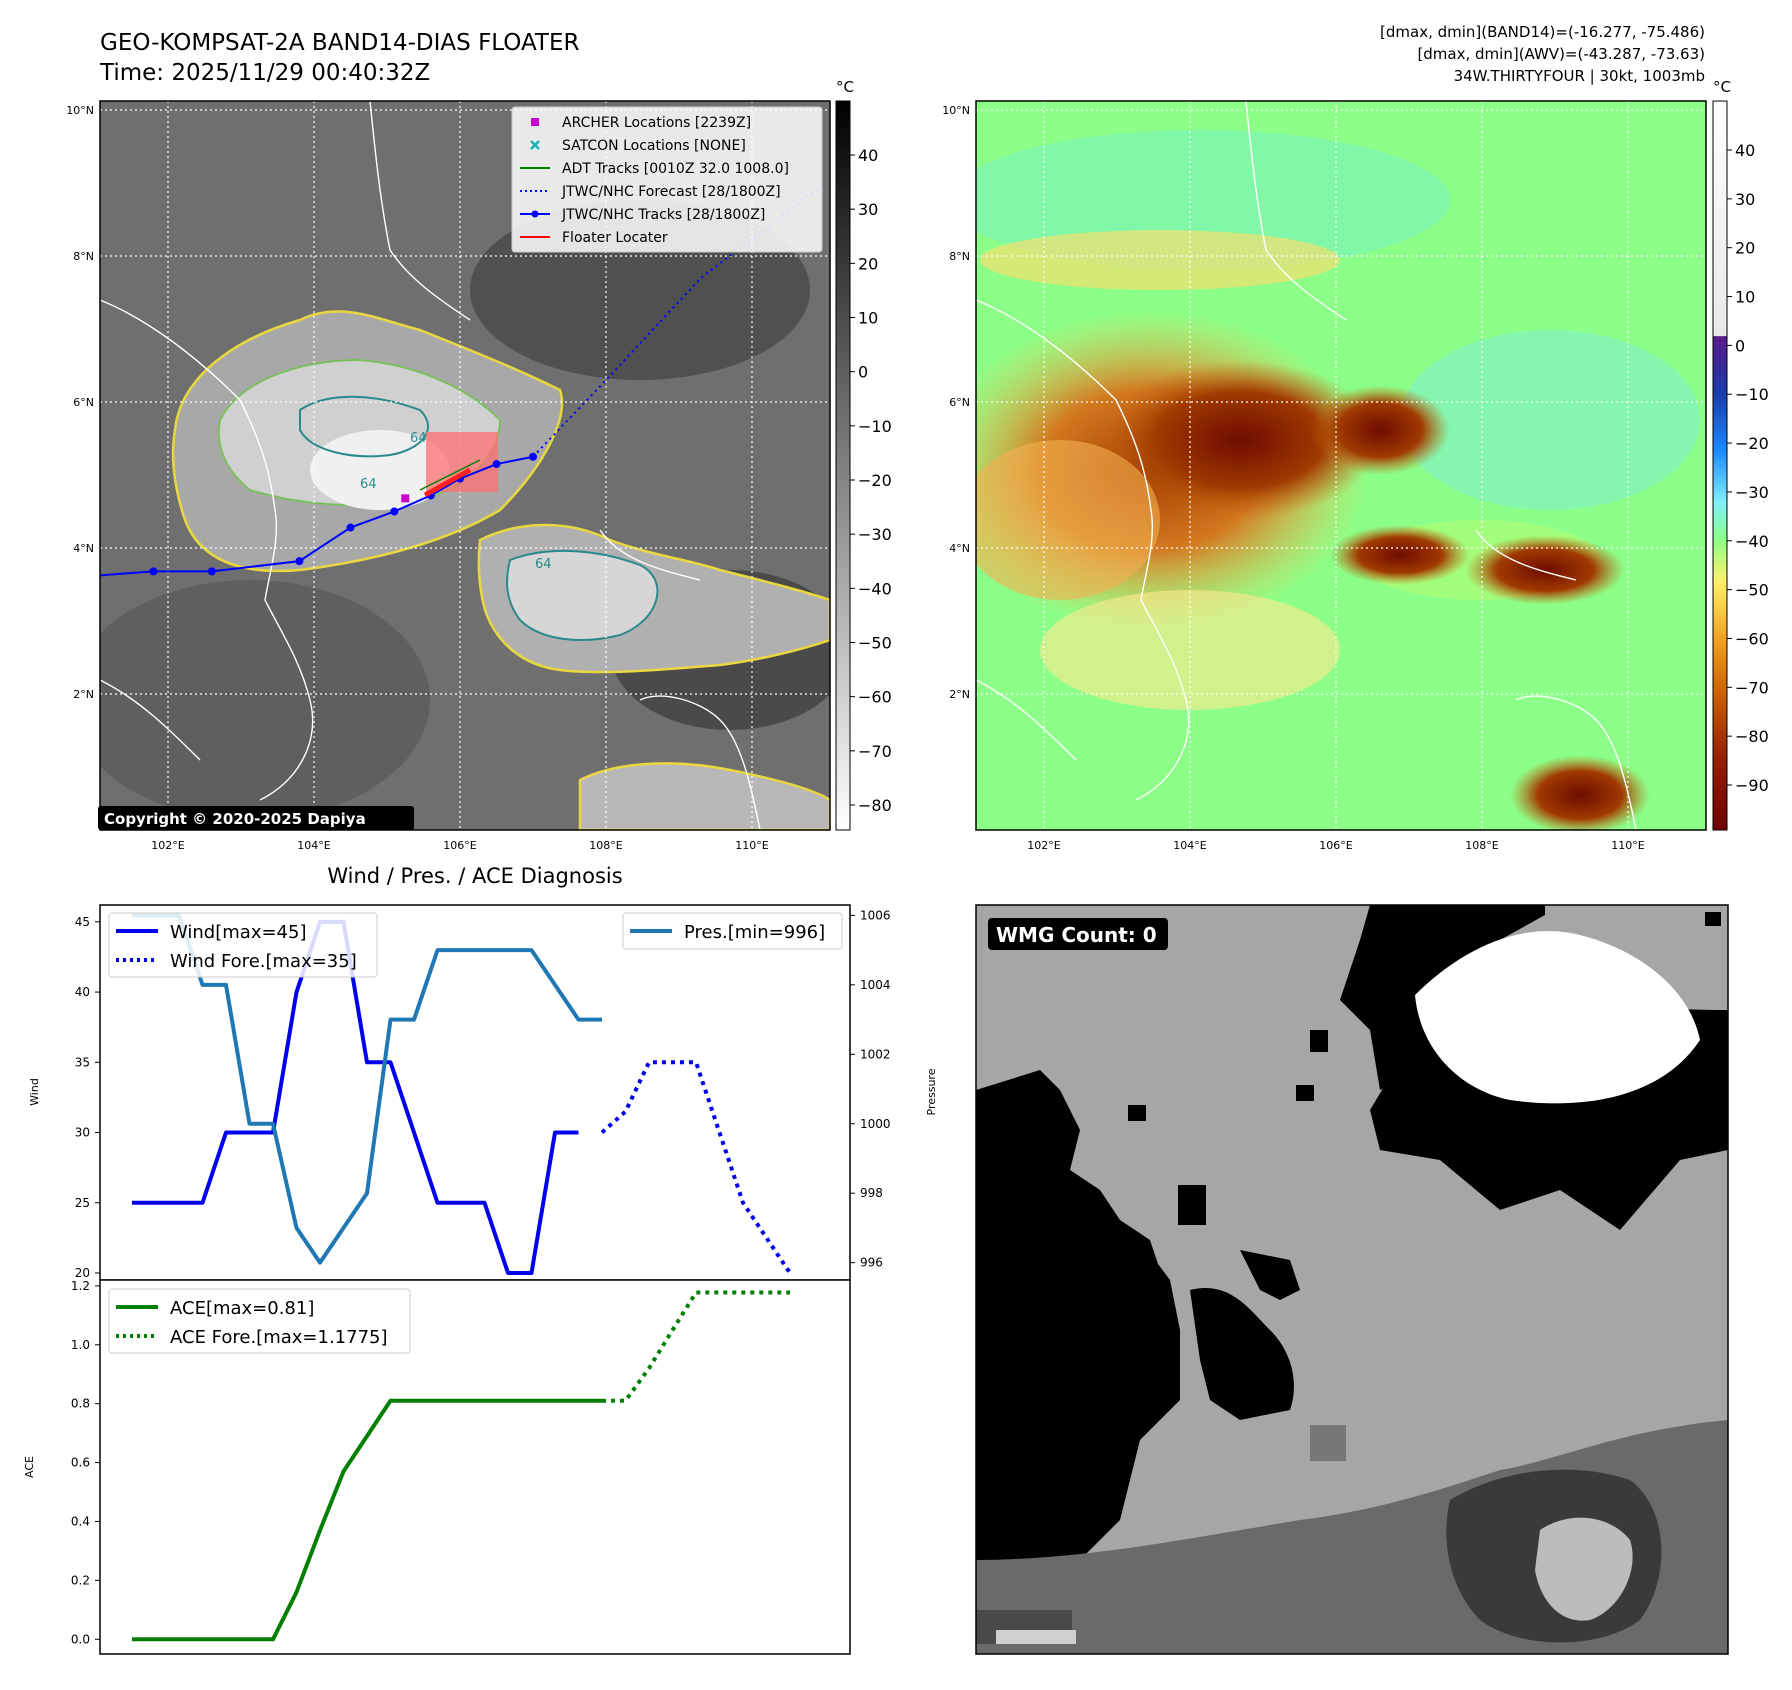  I want to click on legend-pressure: Pres.[min=996], so click(754, 932).